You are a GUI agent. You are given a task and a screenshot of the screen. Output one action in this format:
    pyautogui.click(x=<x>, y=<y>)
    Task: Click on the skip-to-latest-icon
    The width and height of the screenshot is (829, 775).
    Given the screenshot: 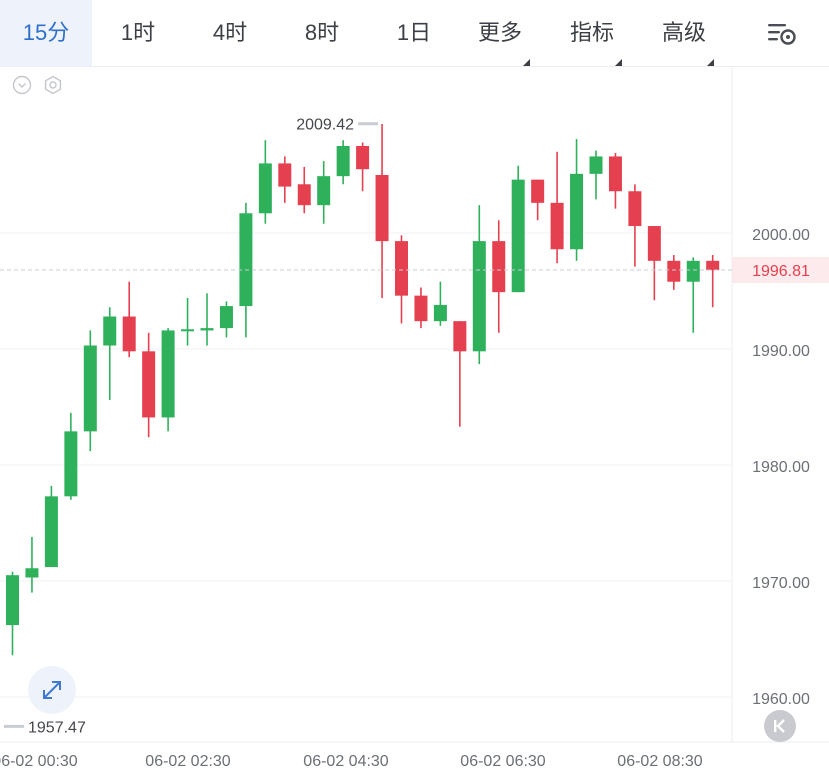 What is the action you would take?
    pyautogui.click(x=779, y=726)
    